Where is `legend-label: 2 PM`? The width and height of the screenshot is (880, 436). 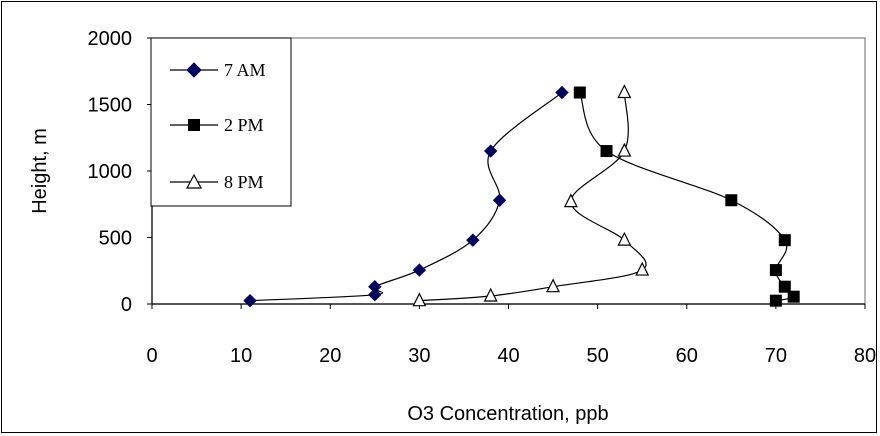
legend-label: 2 PM is located at coordinates (244, 125).